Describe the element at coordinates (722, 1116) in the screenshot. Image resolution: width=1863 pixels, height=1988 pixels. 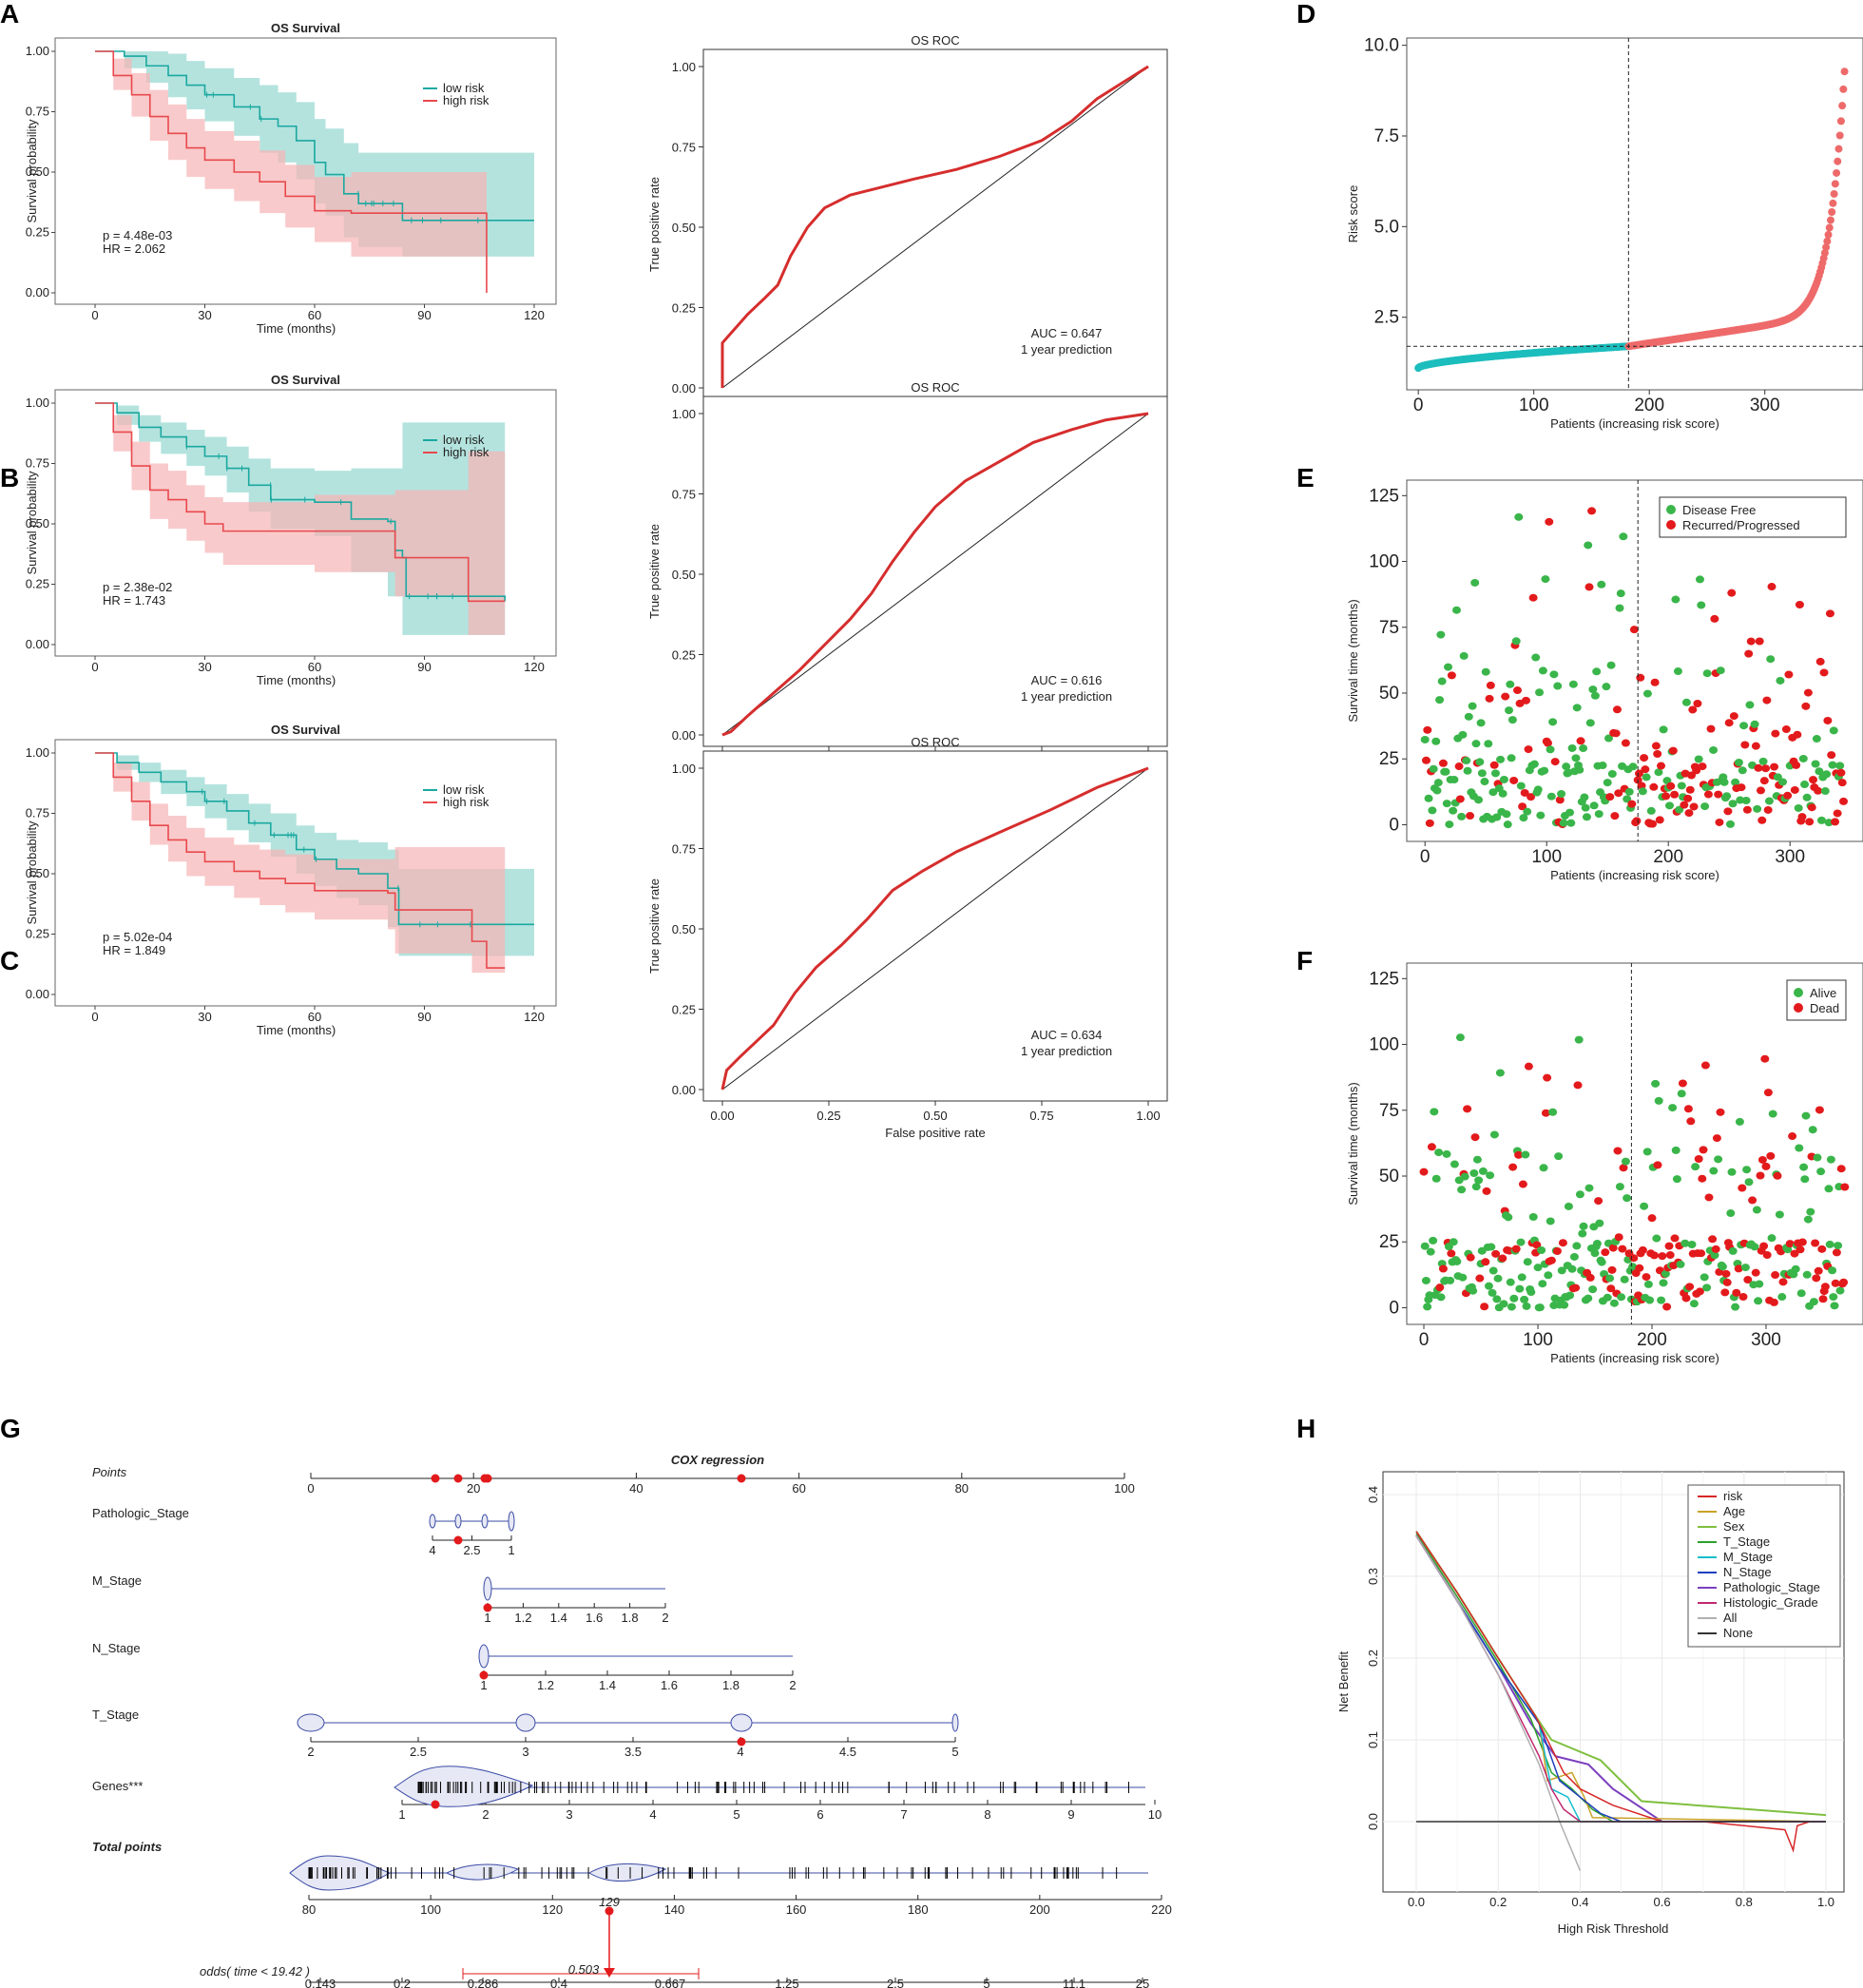
I see `x-tick-label: 0.00` at that location.